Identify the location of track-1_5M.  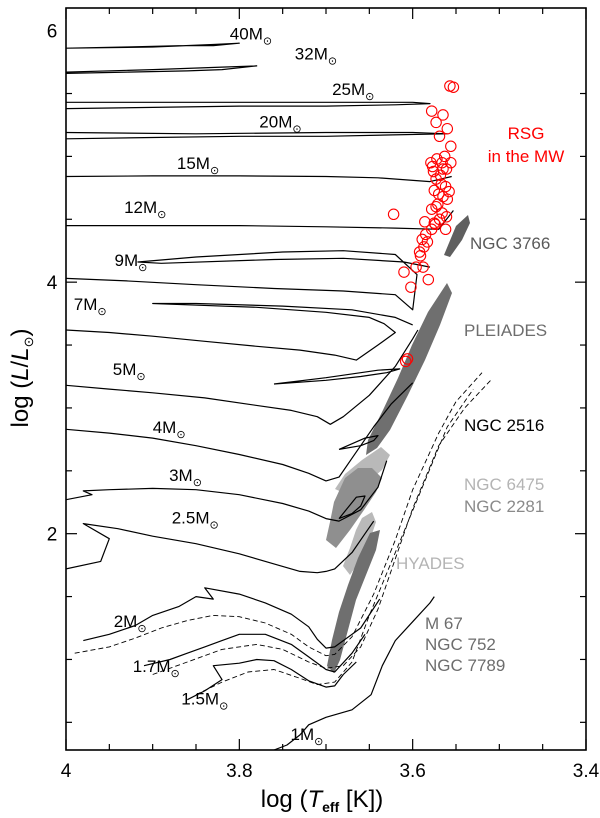
(272, 679).